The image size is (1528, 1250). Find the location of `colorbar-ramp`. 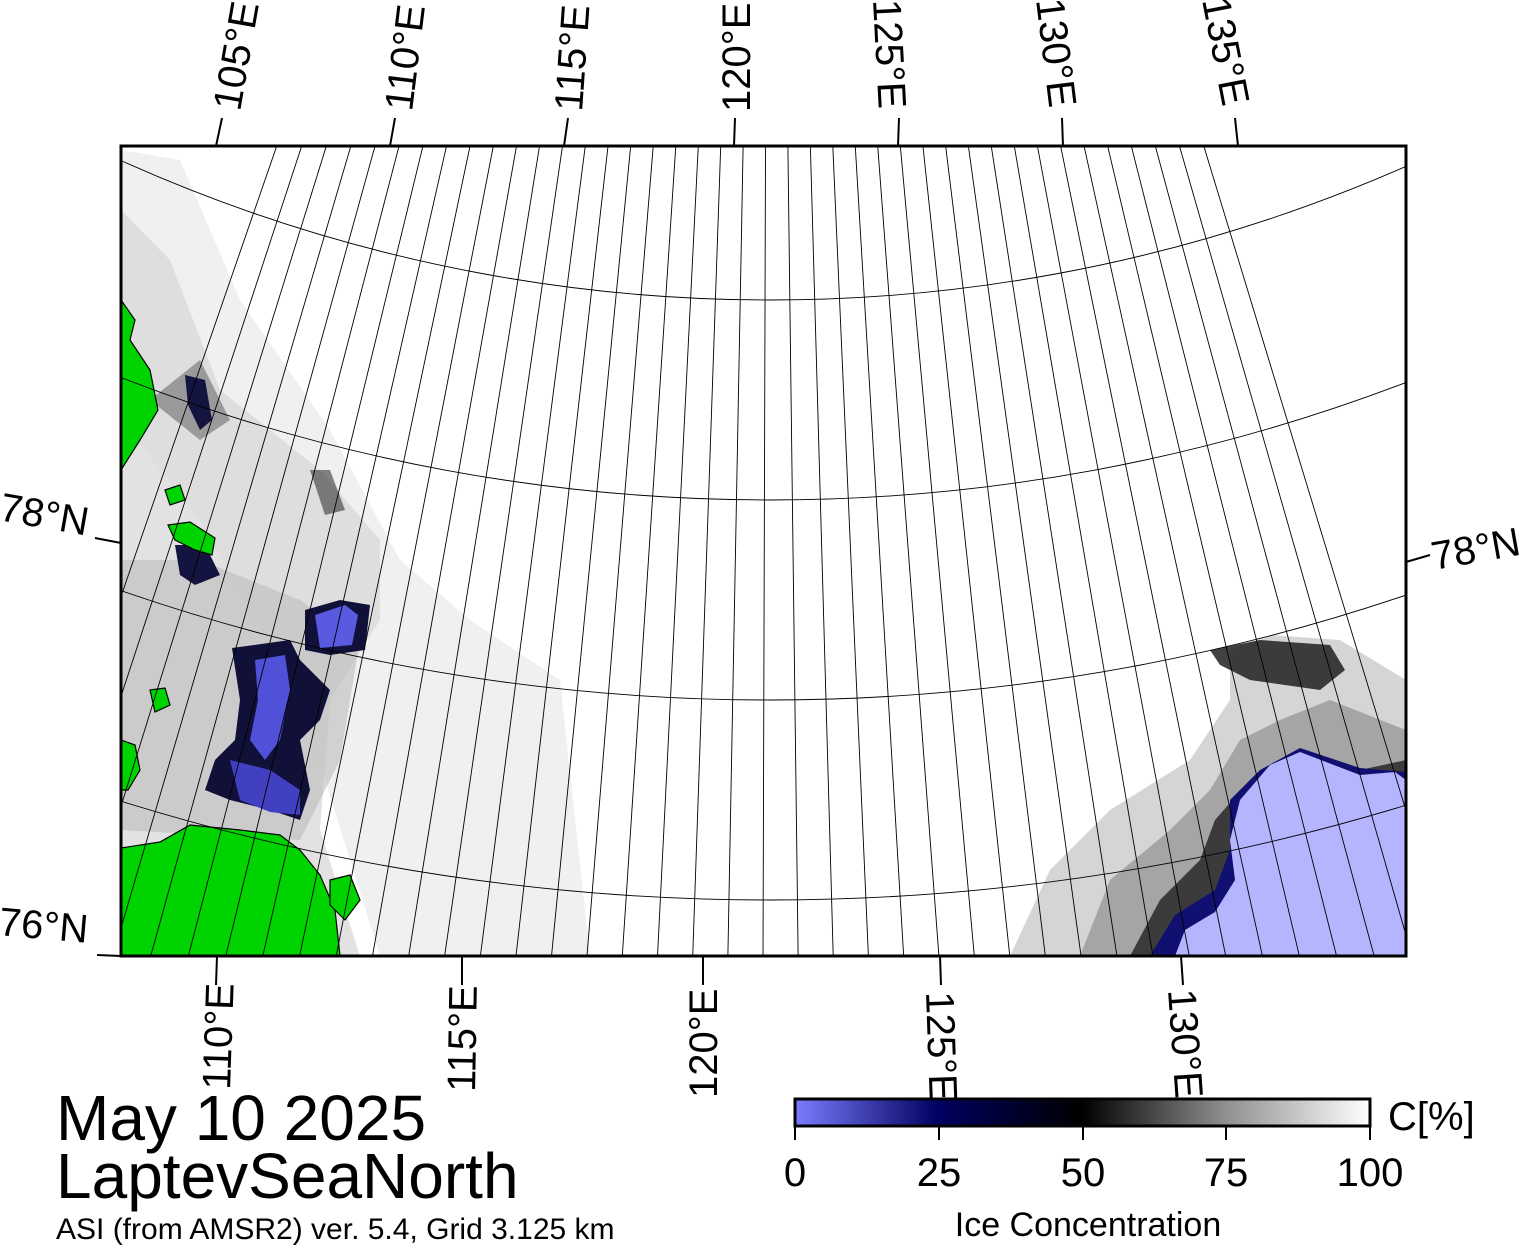

colorbar-ramp is located at coordinates (1082, 1112).